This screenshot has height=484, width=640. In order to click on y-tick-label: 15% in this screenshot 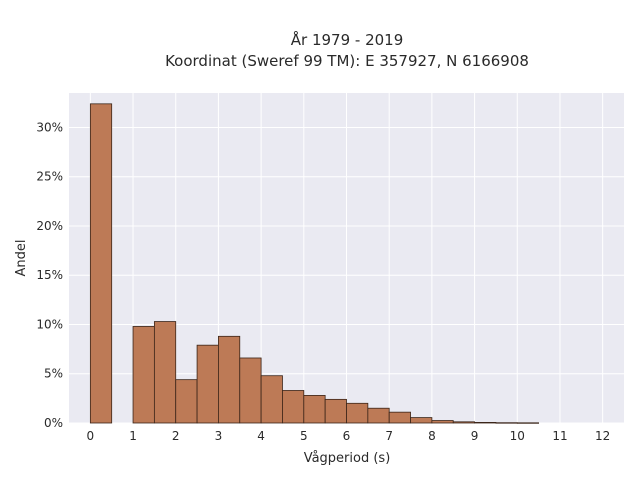, I will do `click(49, 275)`.